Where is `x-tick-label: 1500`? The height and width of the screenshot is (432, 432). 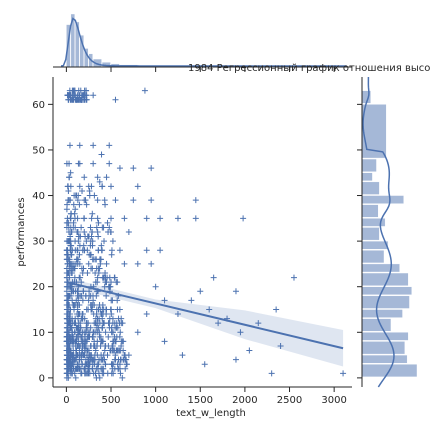
x-tick-label: 1500 is located at coordinates (200, 400).